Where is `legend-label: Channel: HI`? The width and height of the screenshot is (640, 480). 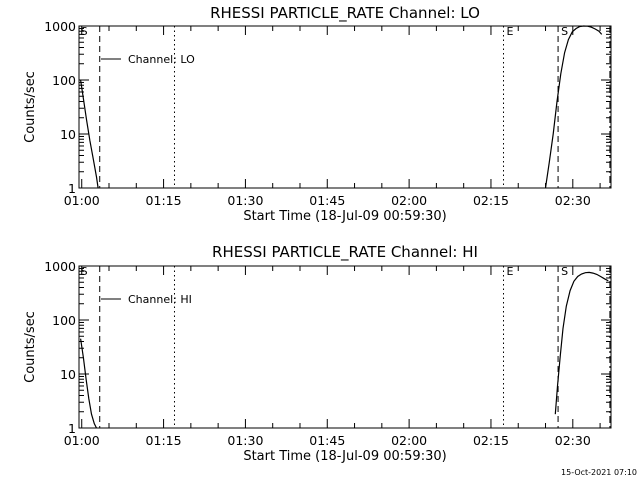
legend-label: Channel: HI is located at coordinates (160, 299).